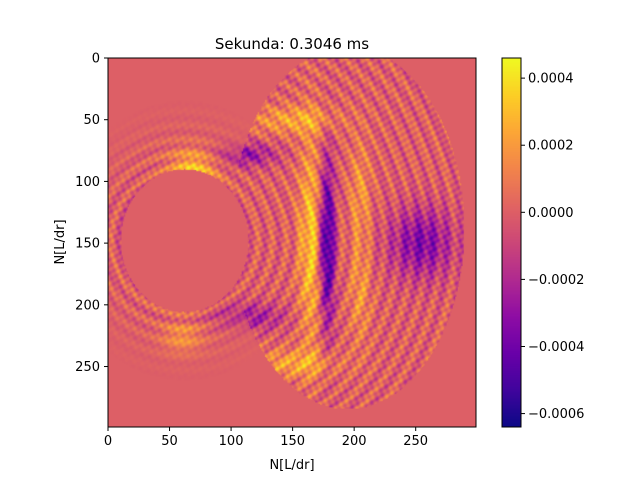  What do you see at coordinates (96, 59) in the screenshot?
I see `y-tick-label: 0` at bounding box center [96, 59].